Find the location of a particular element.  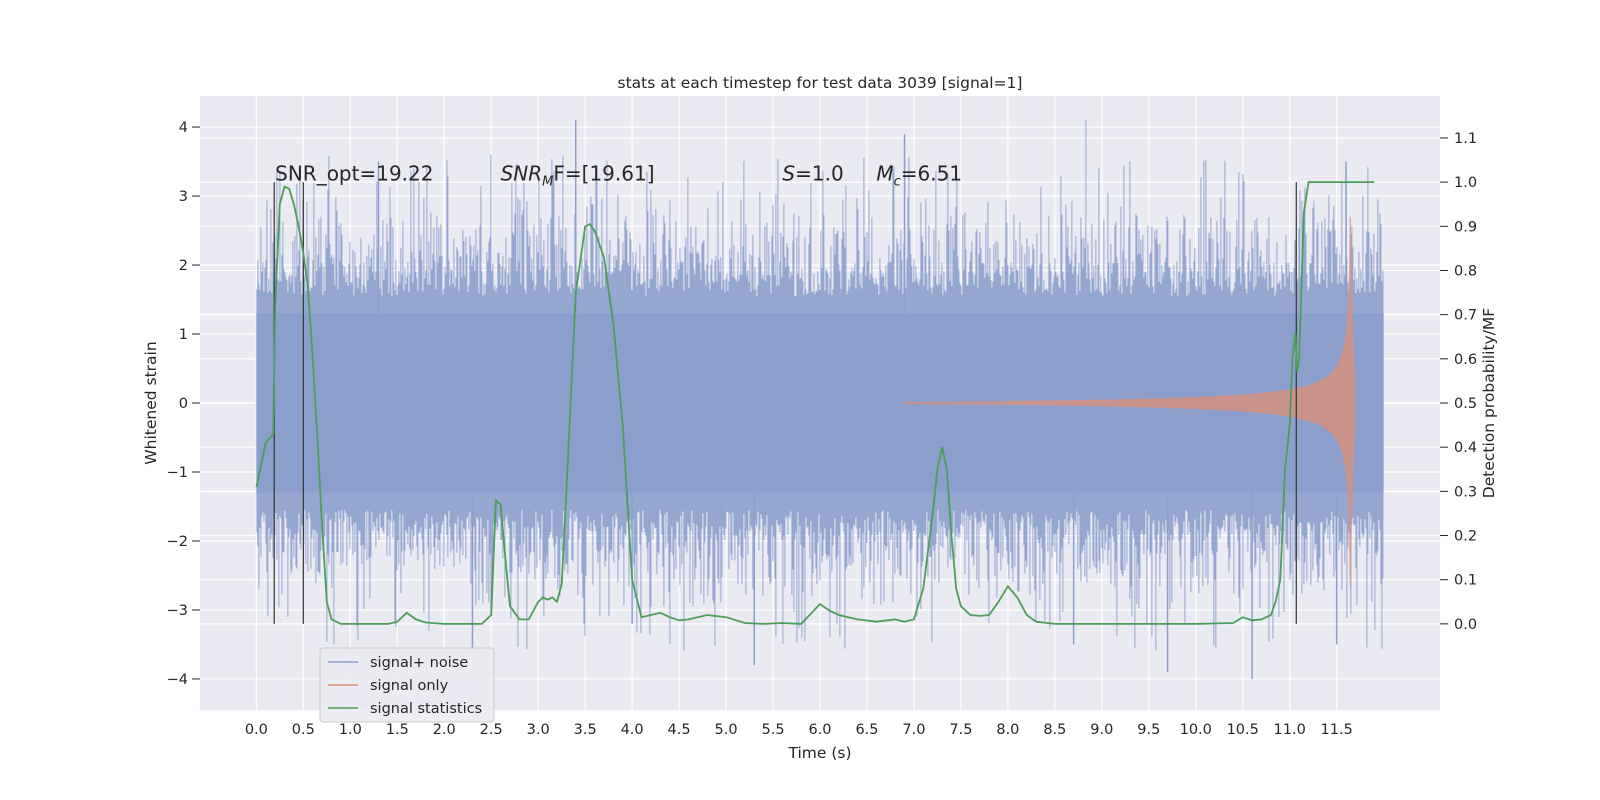

y-tick-label: −2 is located at coordinates (177, 542).